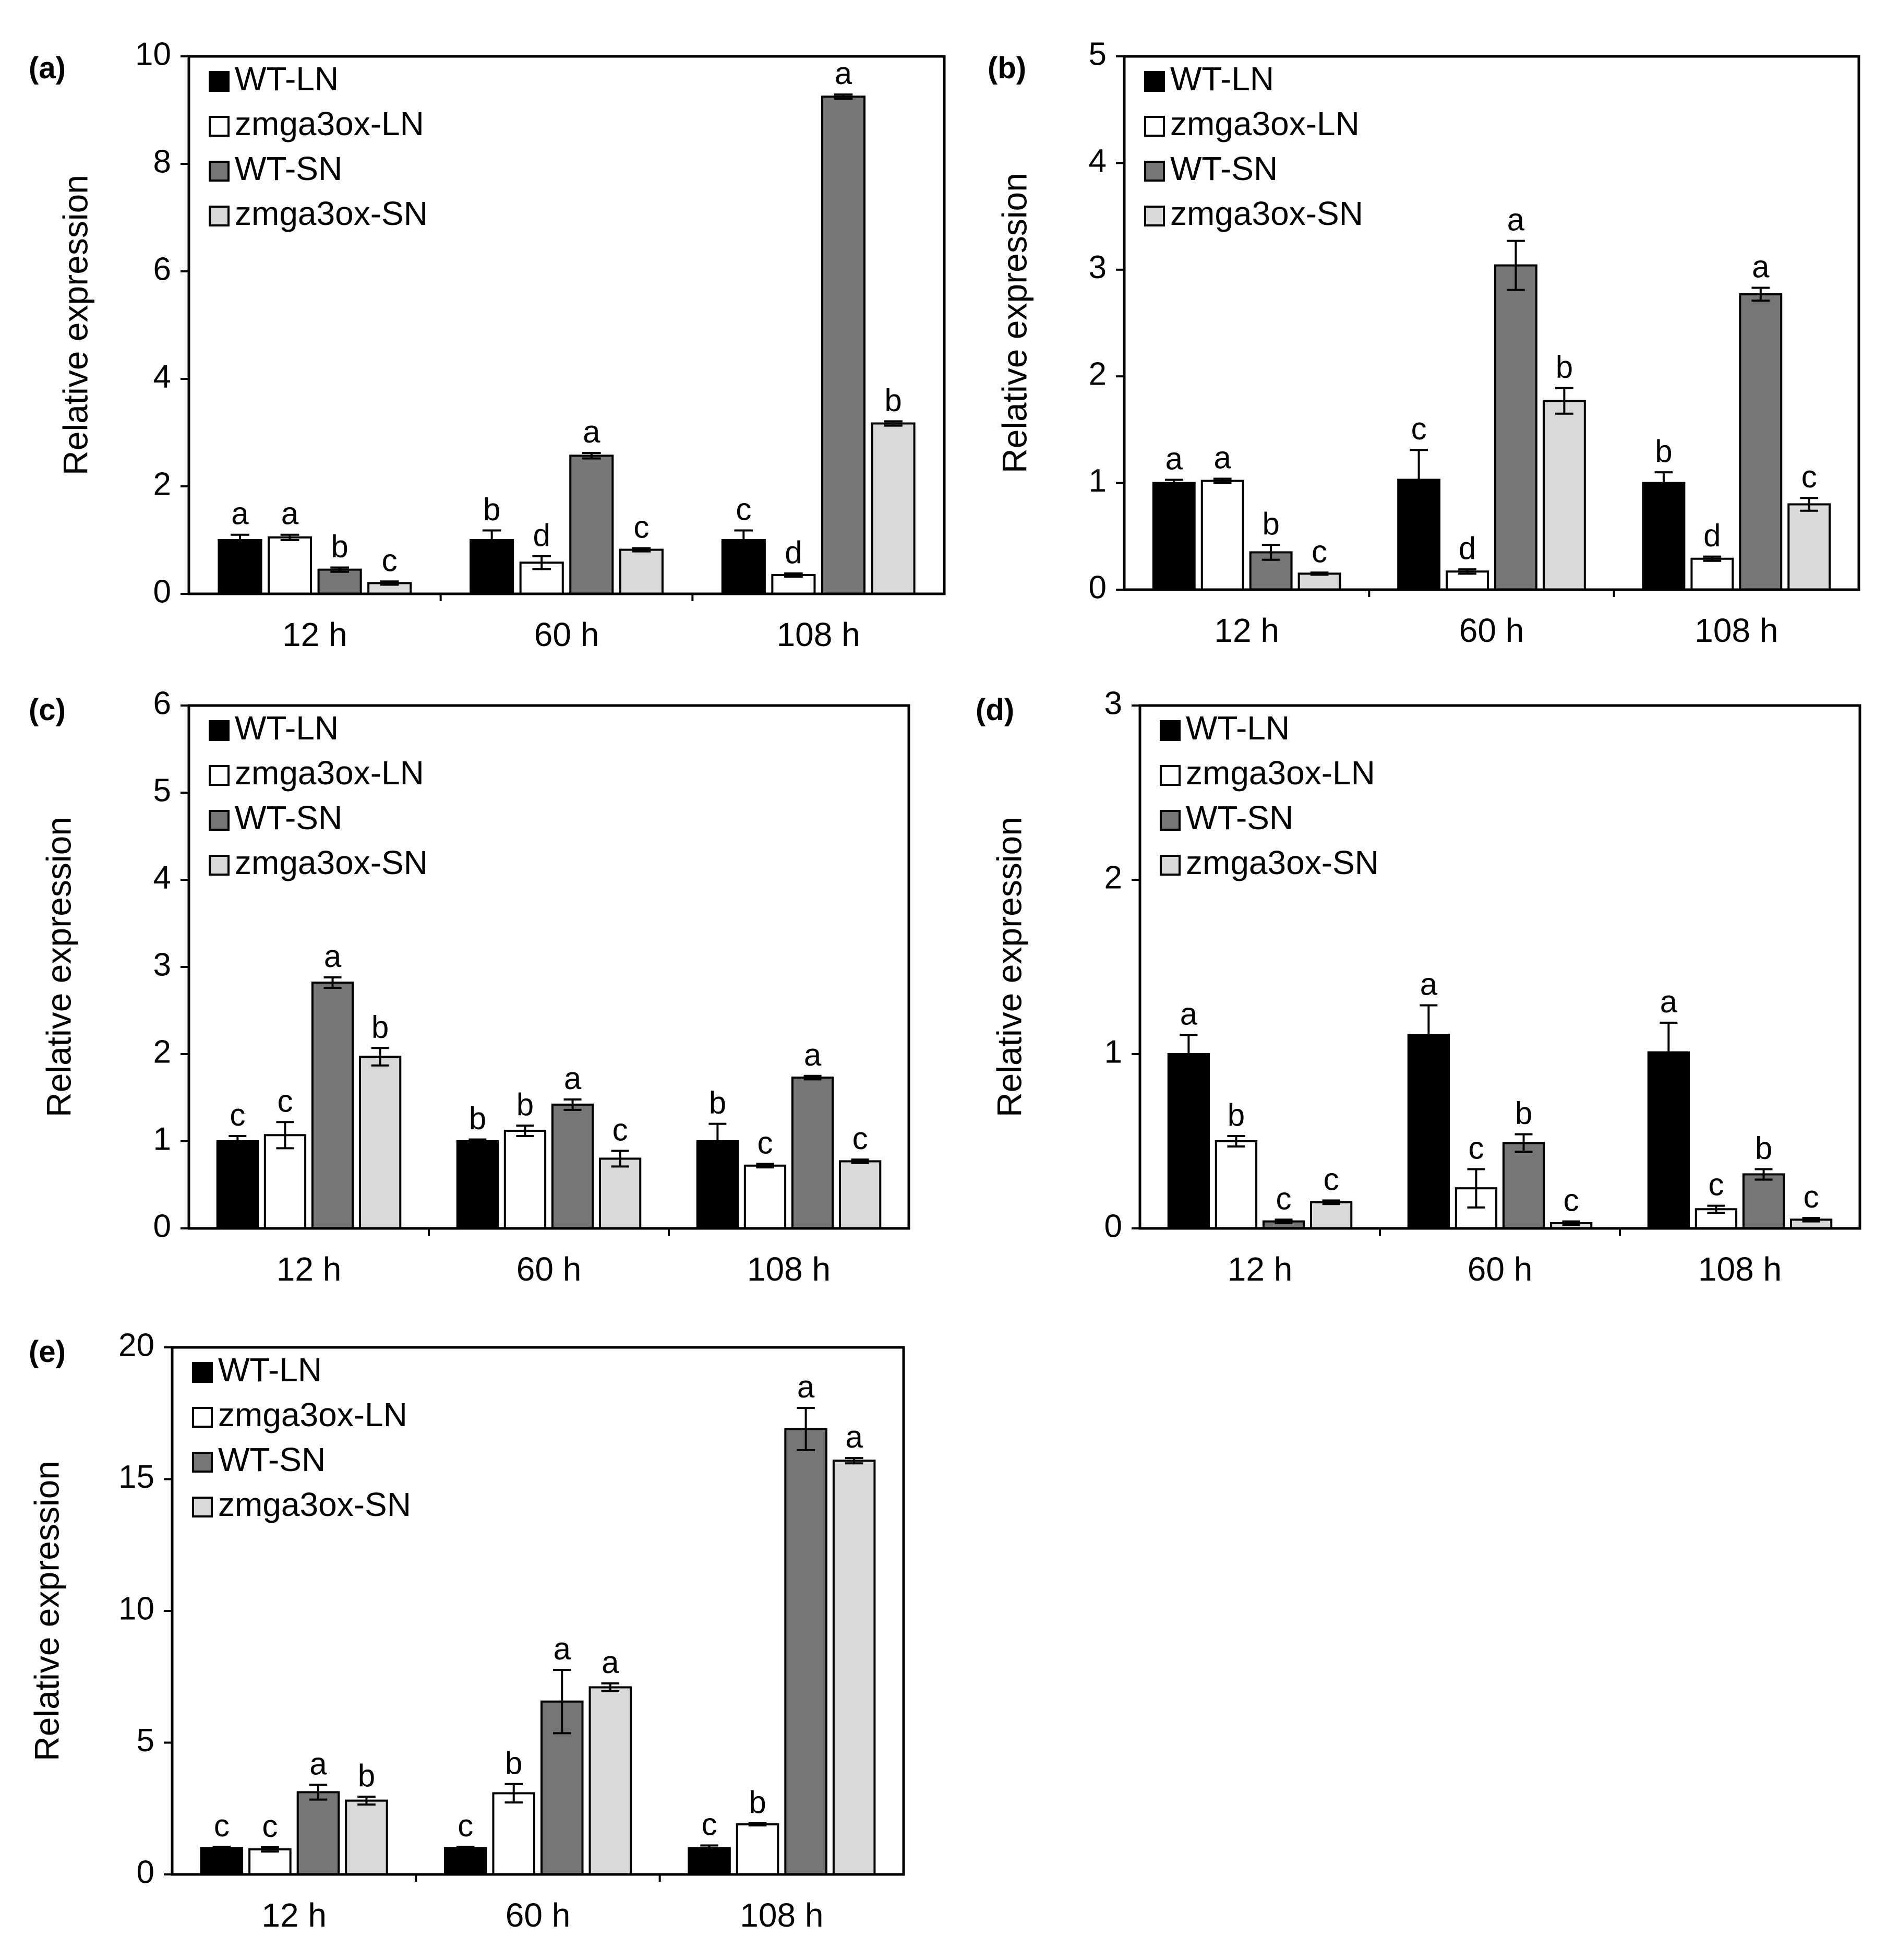  Describe the element at coordinates (1007, 68) in the screenshot. I see `panel-label: (b)` at that location.